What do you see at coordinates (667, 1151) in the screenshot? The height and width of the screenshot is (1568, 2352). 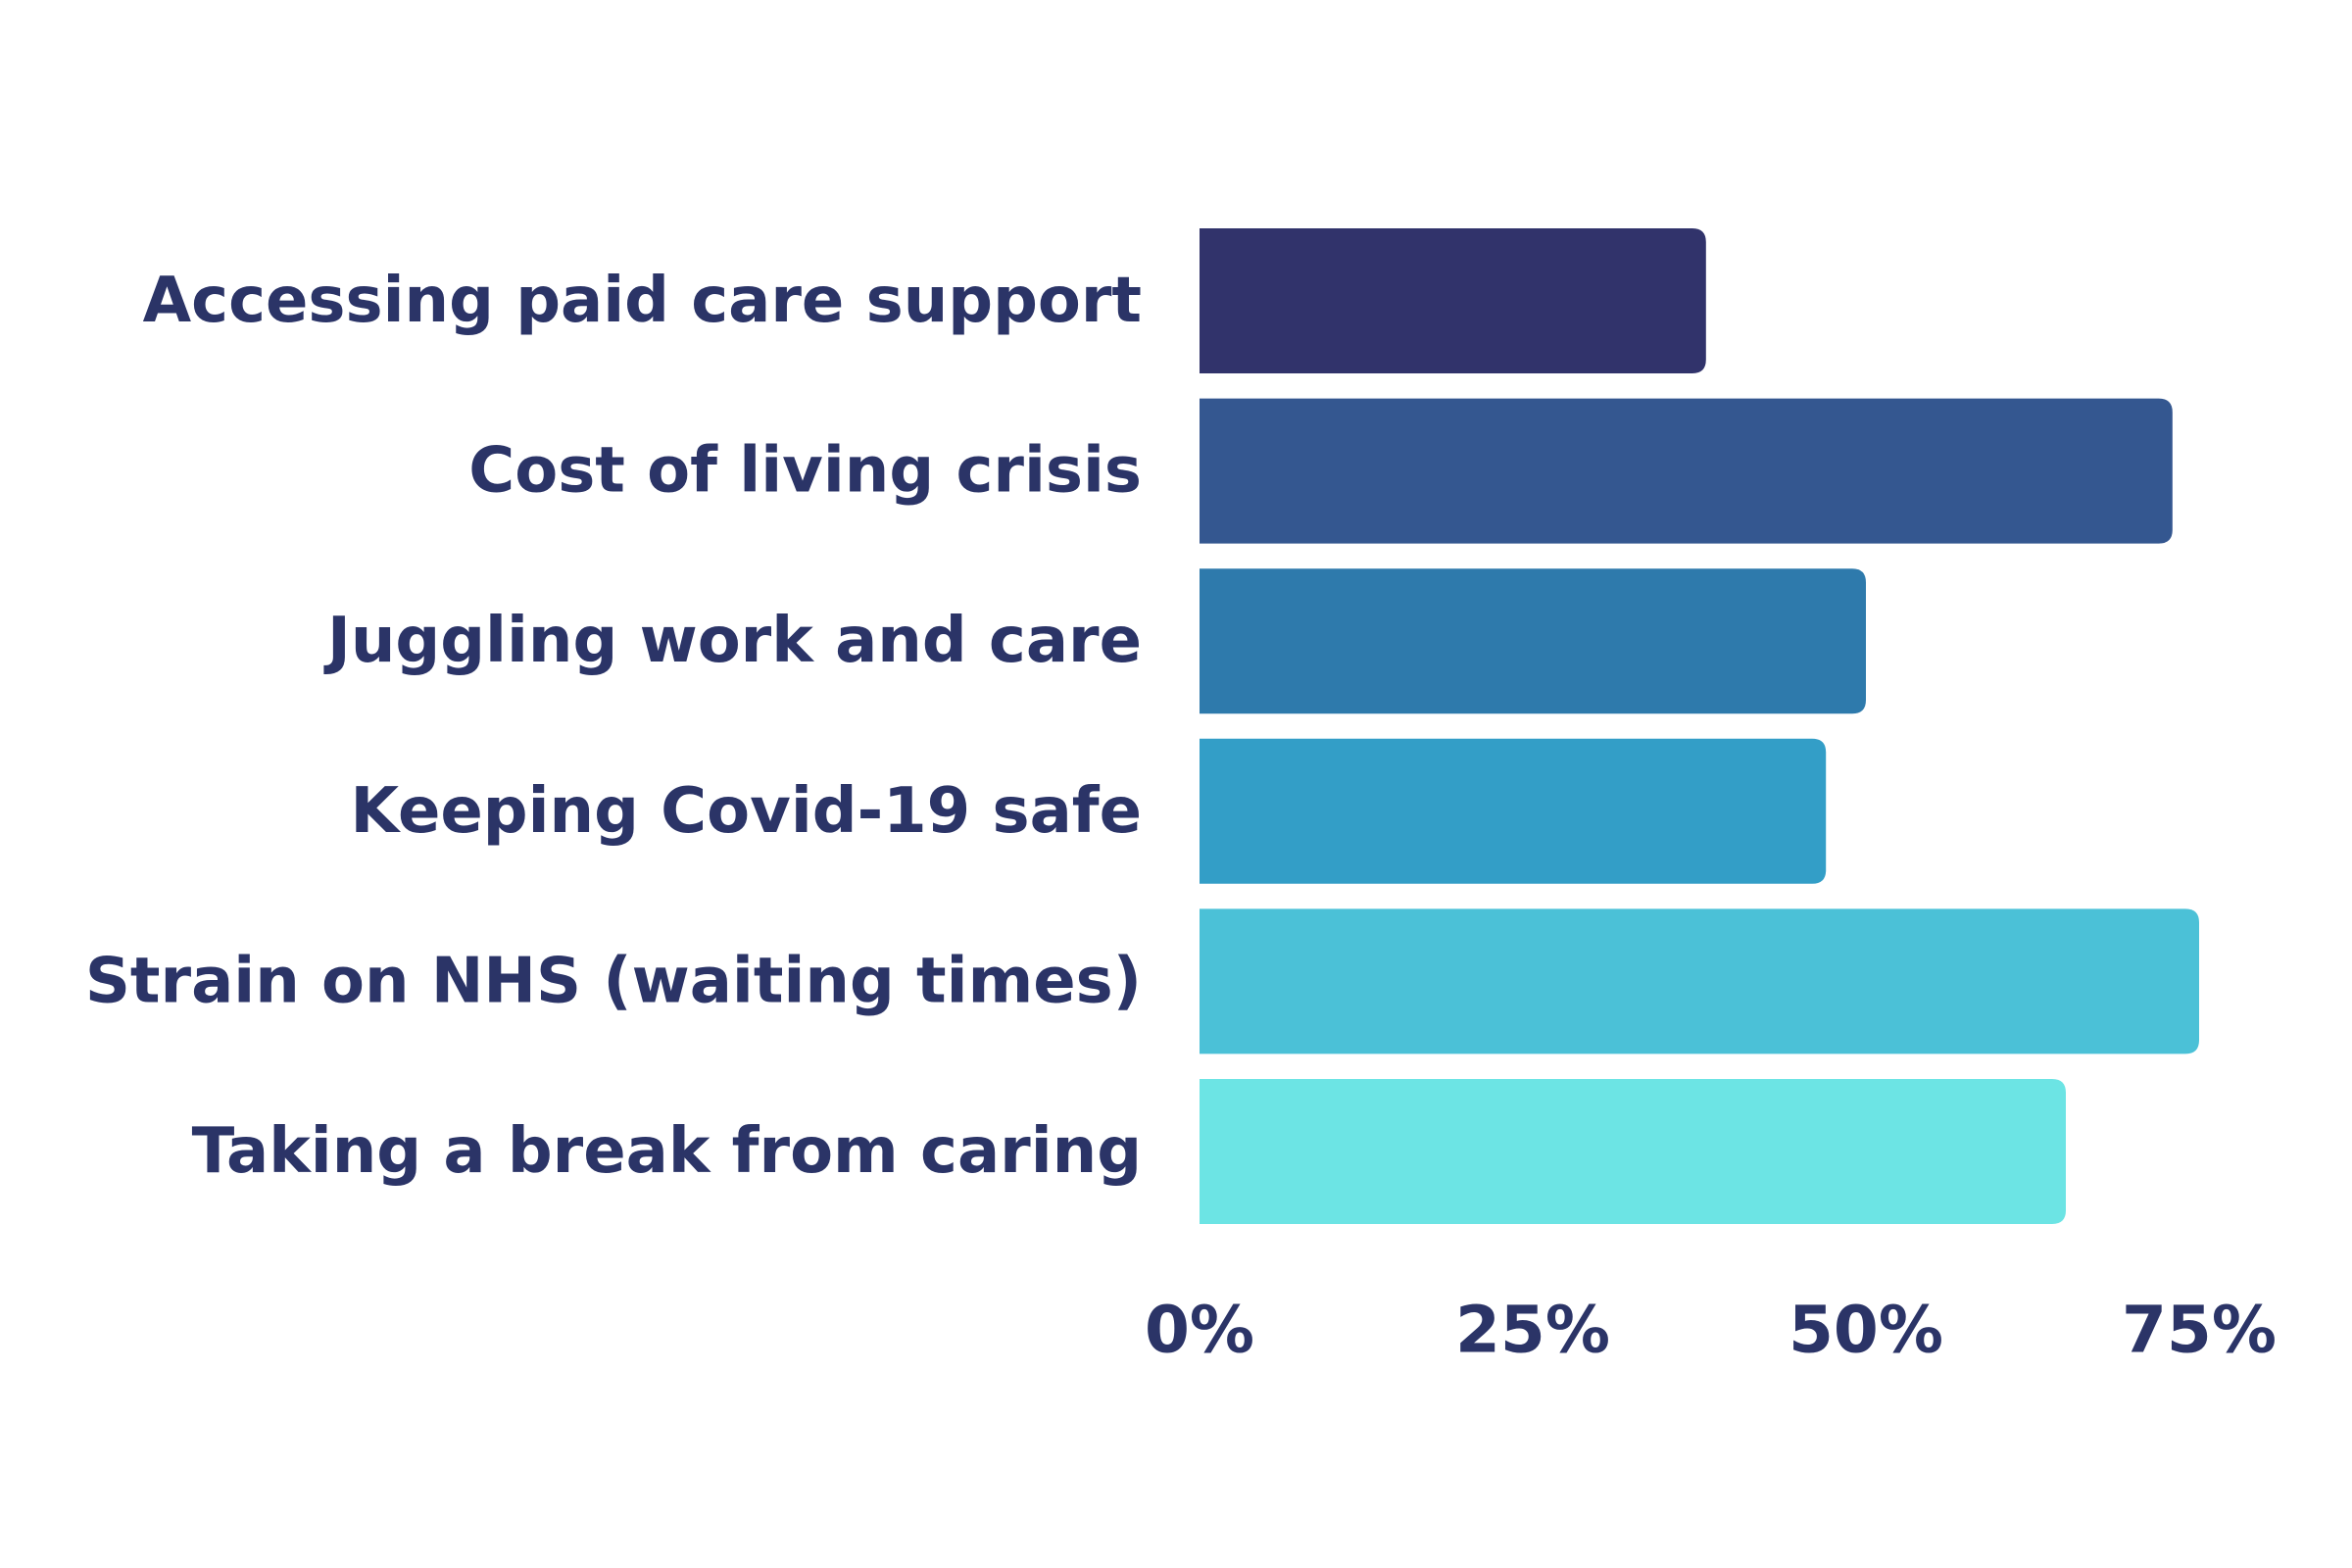 I see `category-label-taking-a-break-from-caring: Taking a break from caring` at bounding box center [667, 1151].